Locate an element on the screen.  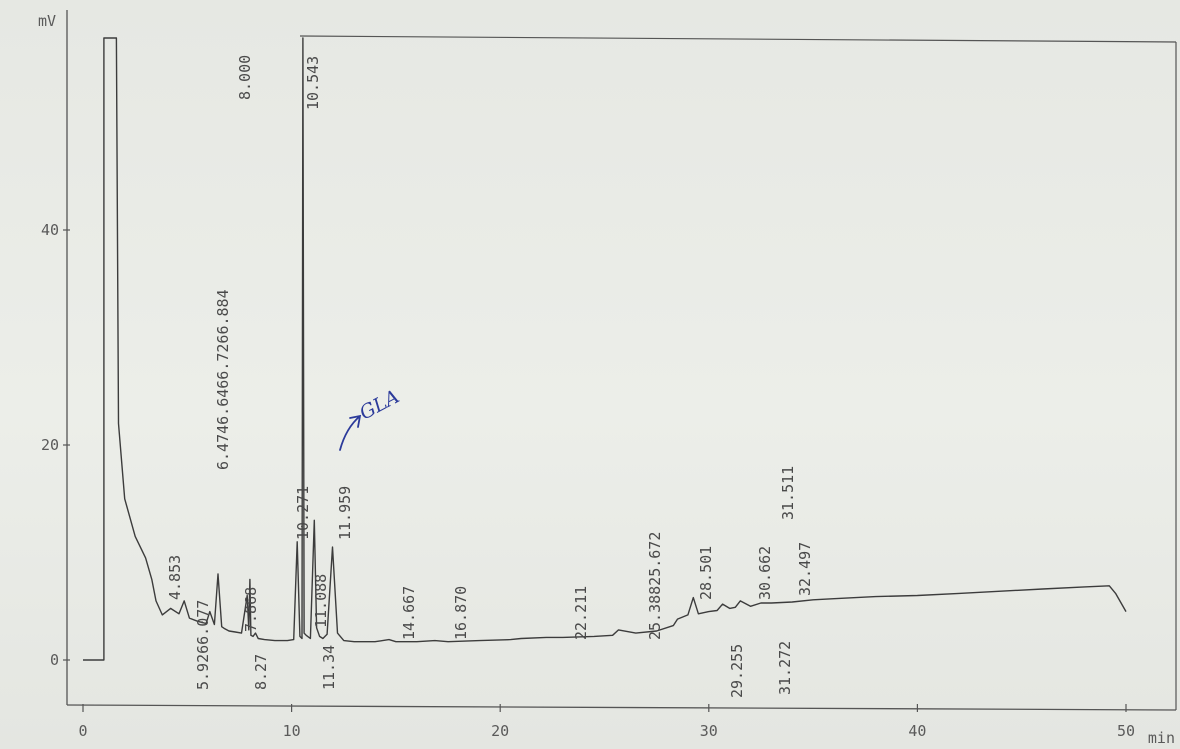
y-axis-label: mV is located at coordinates (47, 21).